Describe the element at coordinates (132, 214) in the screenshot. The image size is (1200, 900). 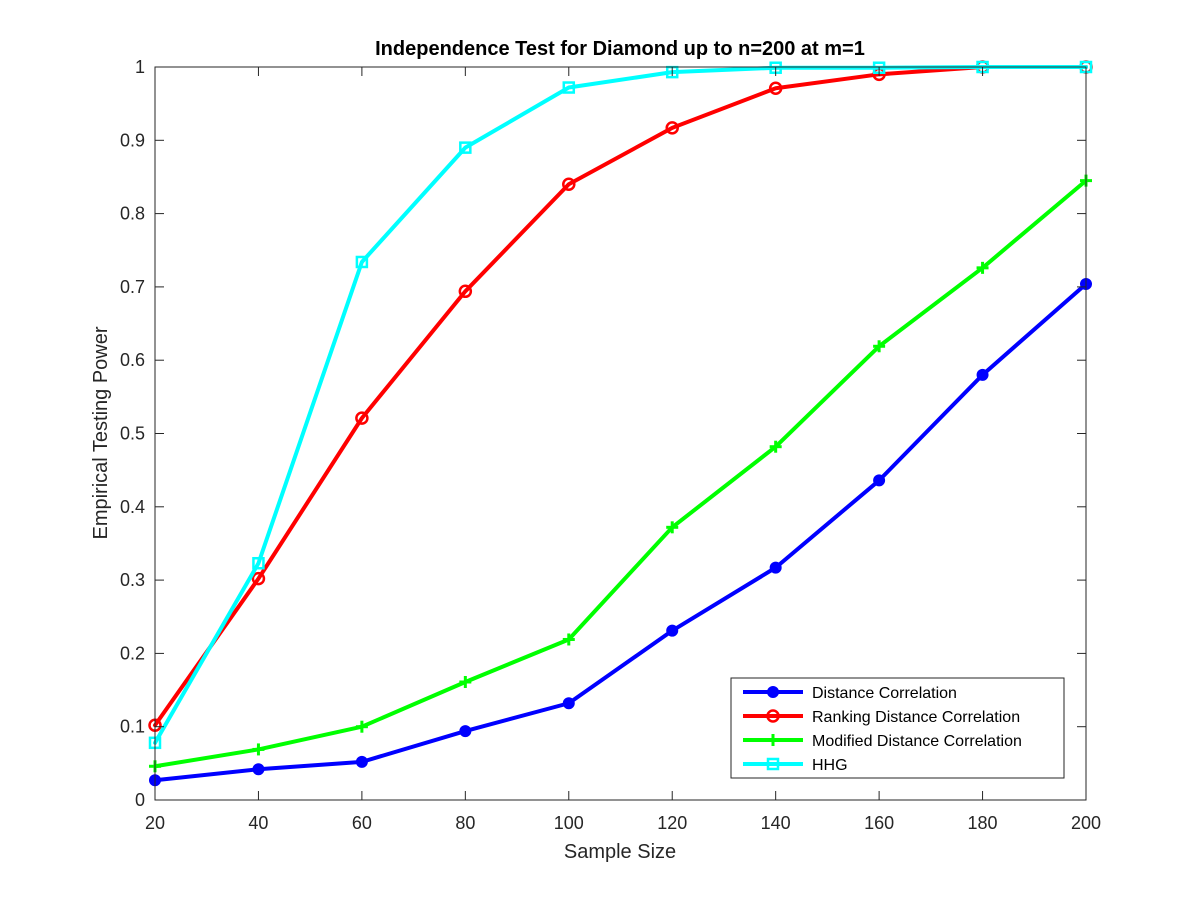
I see `y-tick-label: 0.8` at that location.